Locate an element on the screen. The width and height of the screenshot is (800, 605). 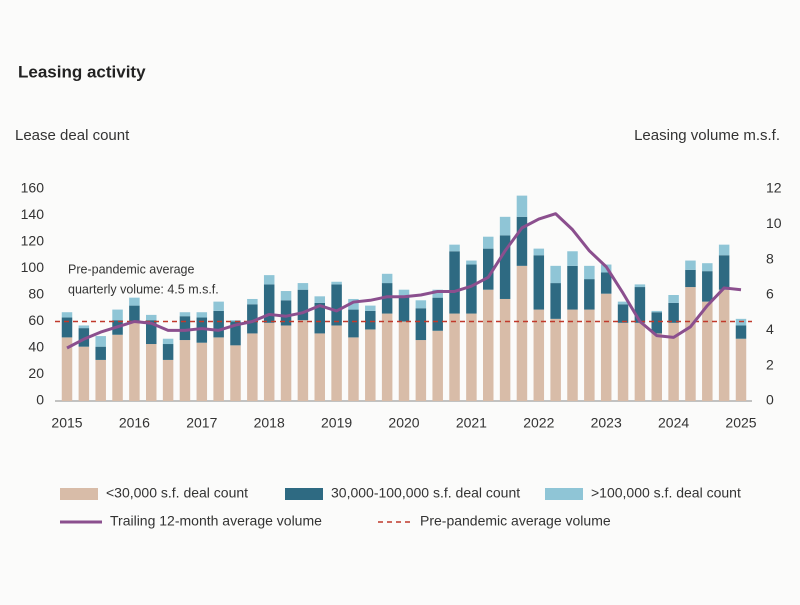
x-tick-label: 2023 is located at coordinates (606, 423).